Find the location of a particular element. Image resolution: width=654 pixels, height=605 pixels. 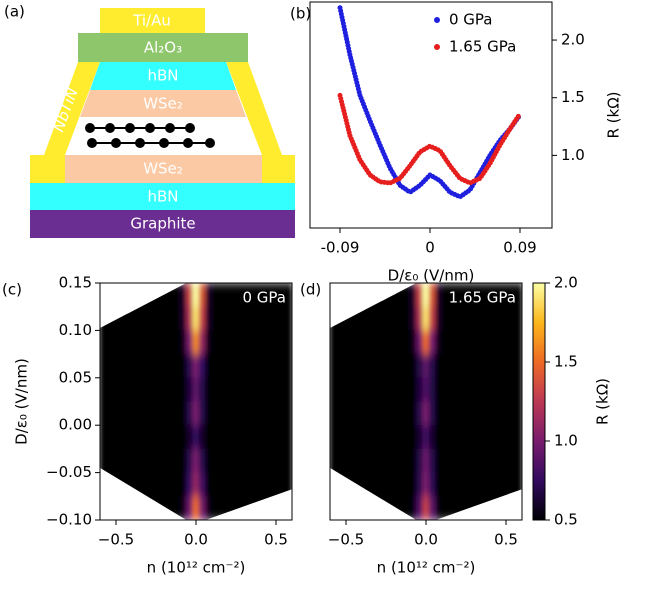

annotation: 1.65 GPa is located at coordinates (482, 298).